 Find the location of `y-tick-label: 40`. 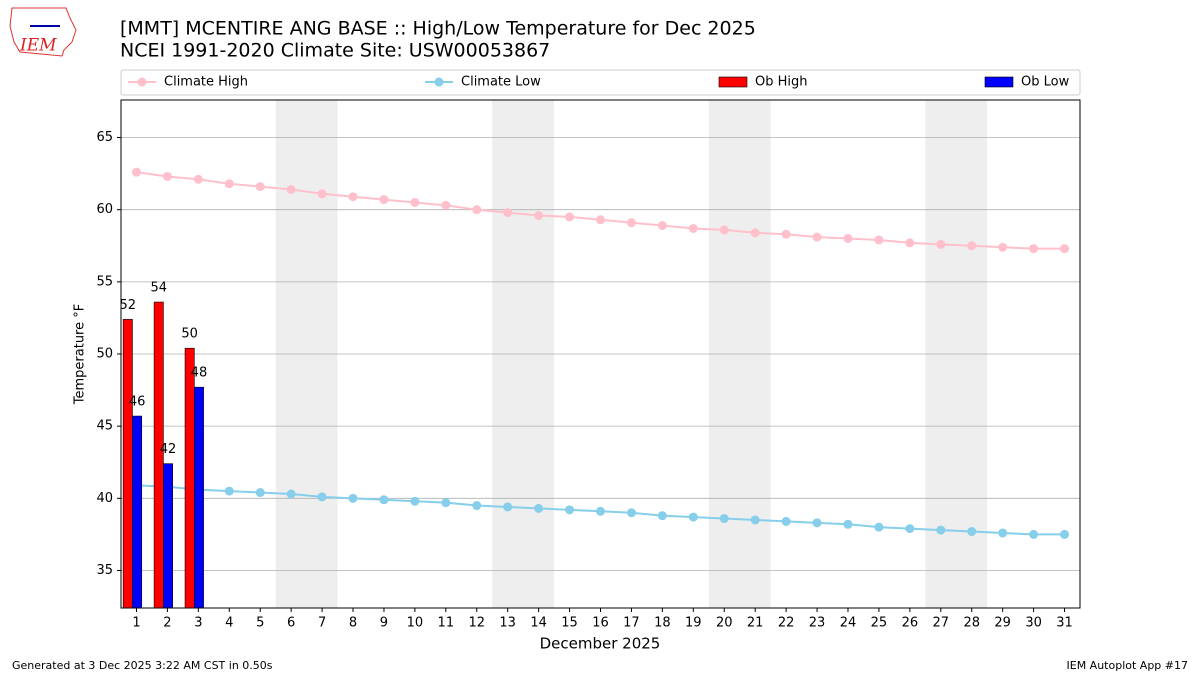

y-tick-label: 40 is located at coordinates (104, 498).